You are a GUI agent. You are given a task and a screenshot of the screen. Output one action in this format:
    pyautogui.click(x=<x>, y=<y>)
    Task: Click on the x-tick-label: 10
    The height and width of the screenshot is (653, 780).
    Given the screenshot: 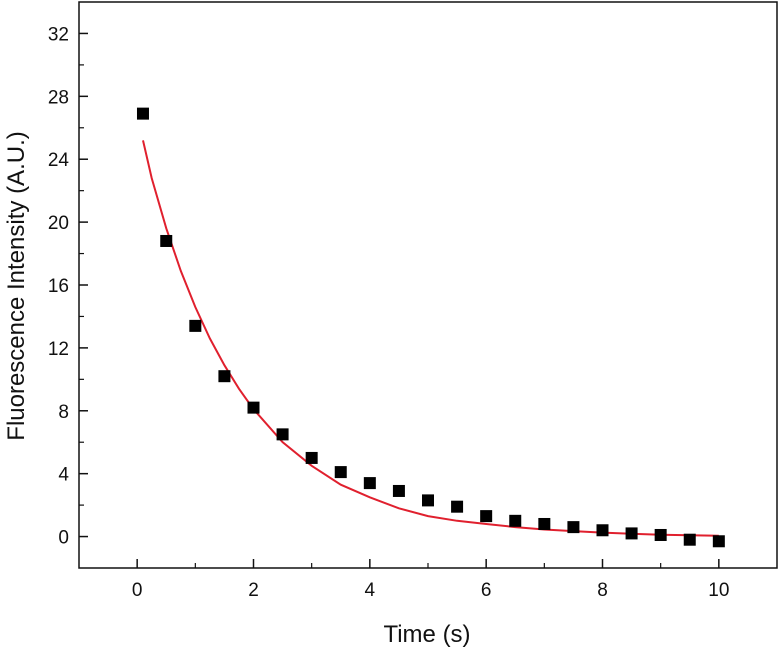 What is the action you would take?
    pyautogui.click(x=718, y=590)
    